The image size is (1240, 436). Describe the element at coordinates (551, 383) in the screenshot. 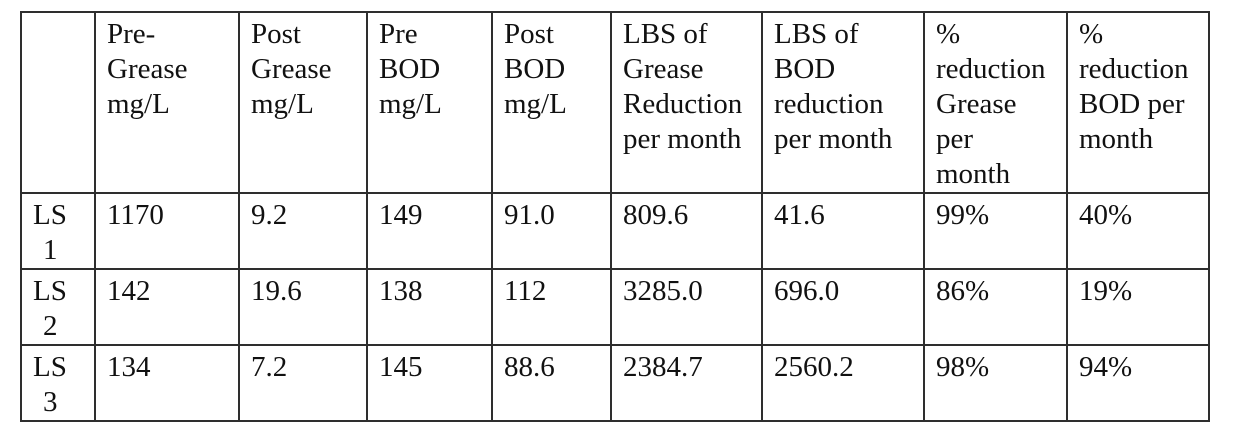

I see `cell-ls3-post-bod: 88.6` at that location.